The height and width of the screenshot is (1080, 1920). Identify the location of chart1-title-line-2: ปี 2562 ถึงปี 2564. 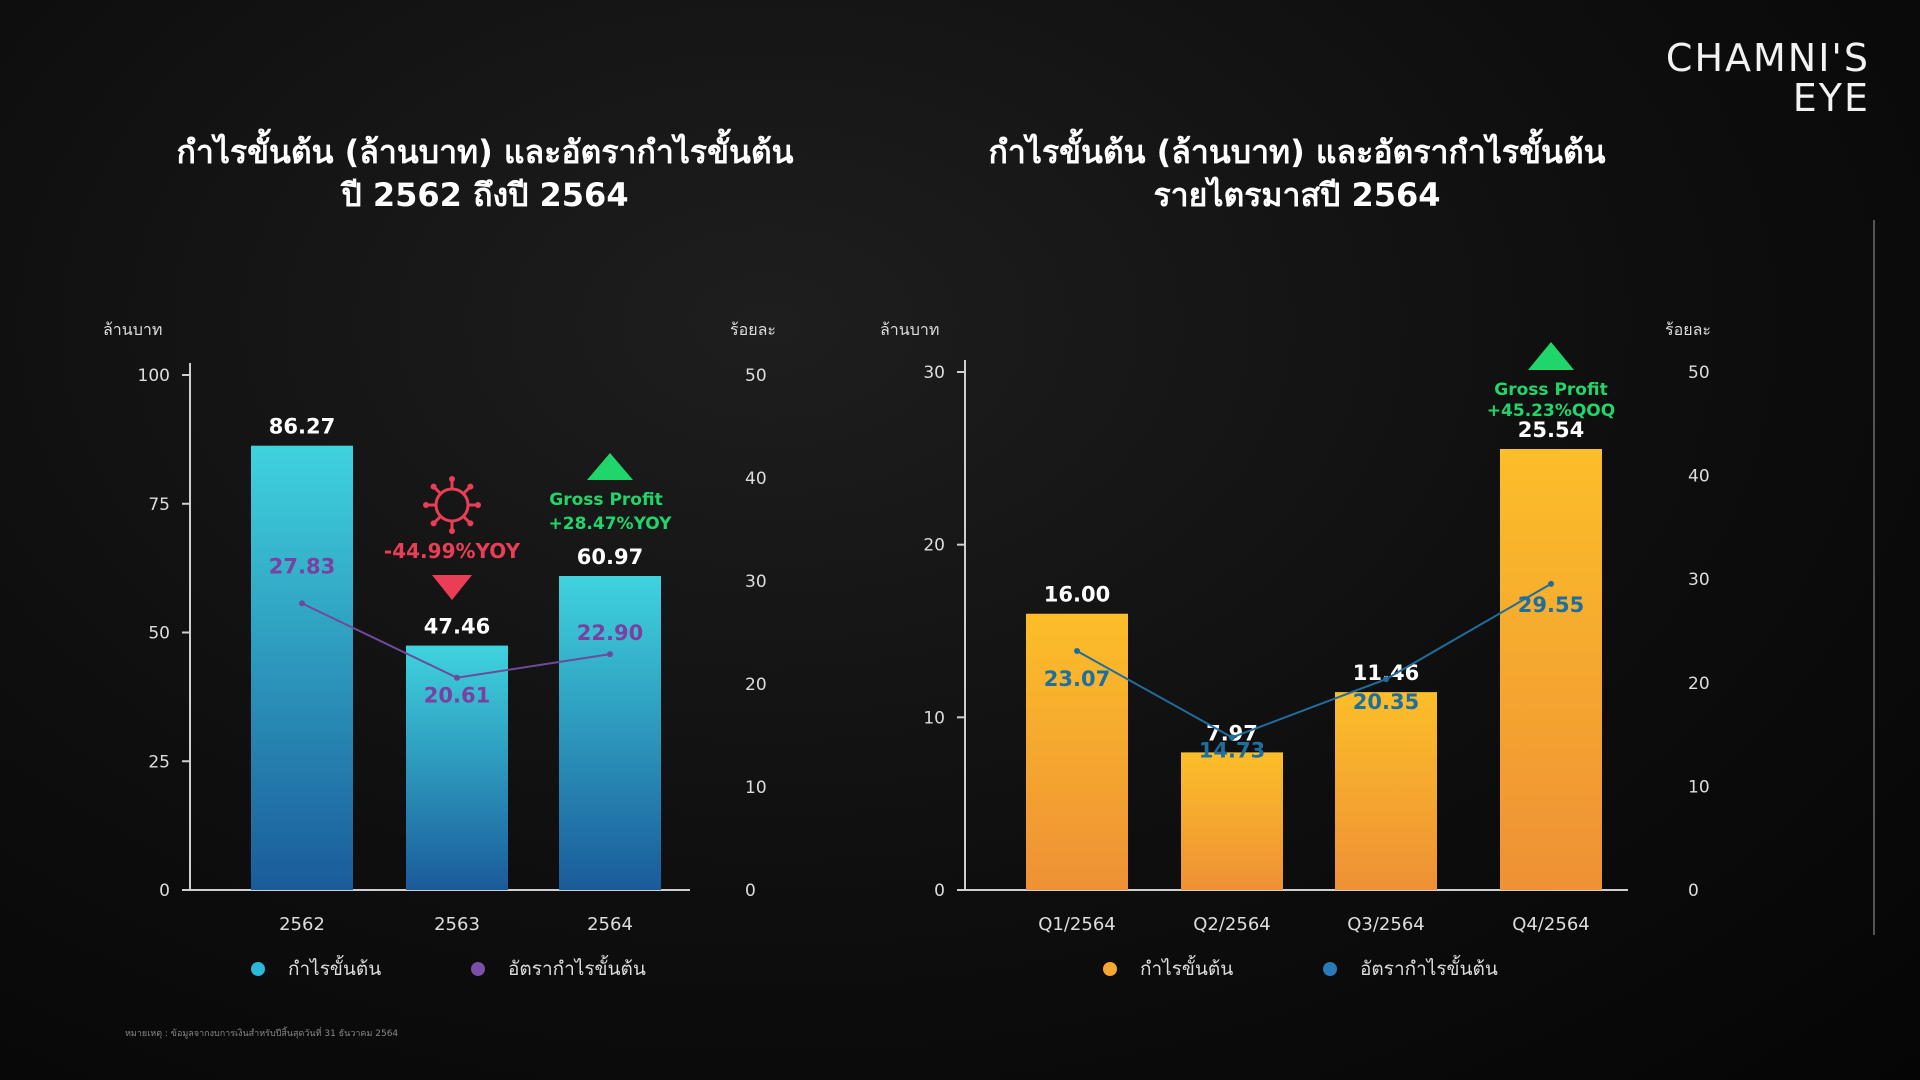
(484, 195).